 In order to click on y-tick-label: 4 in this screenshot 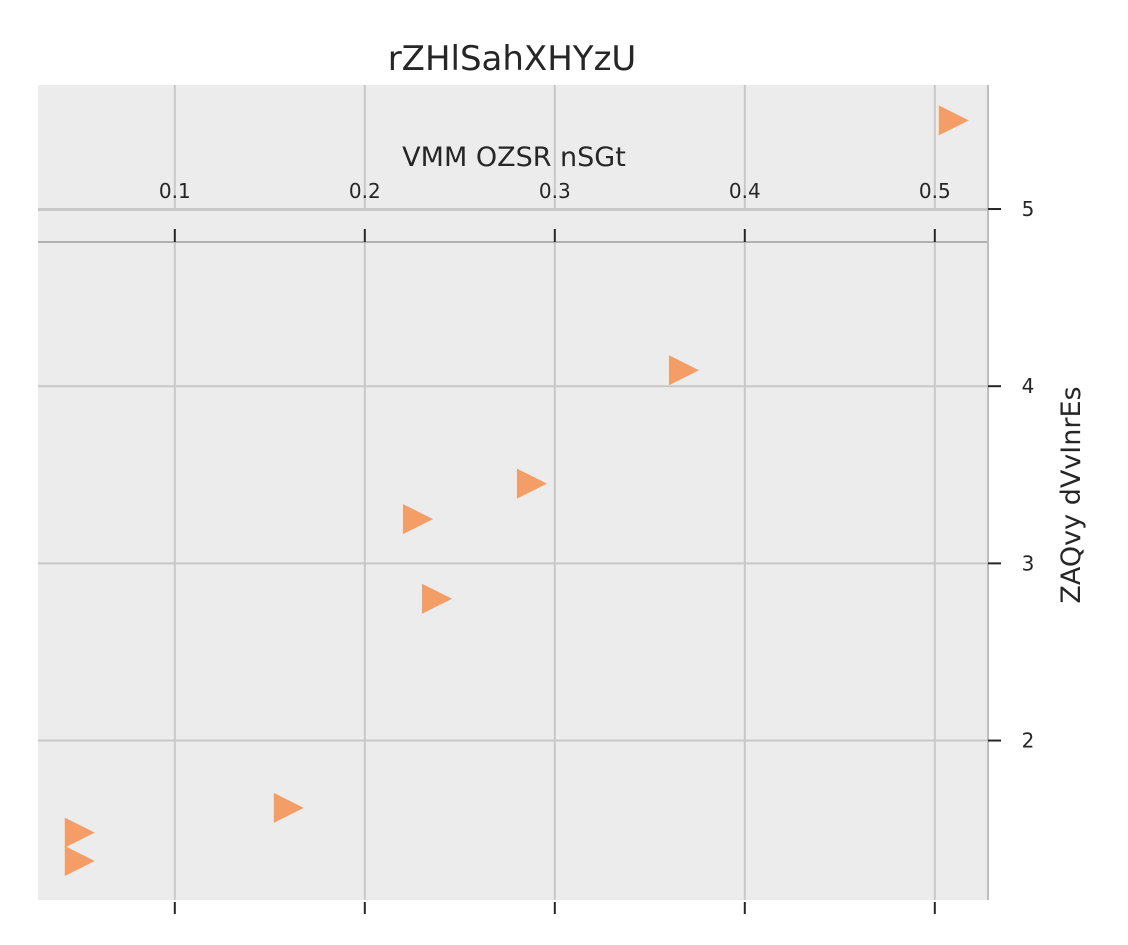, I will do `click(1028, 386)`.